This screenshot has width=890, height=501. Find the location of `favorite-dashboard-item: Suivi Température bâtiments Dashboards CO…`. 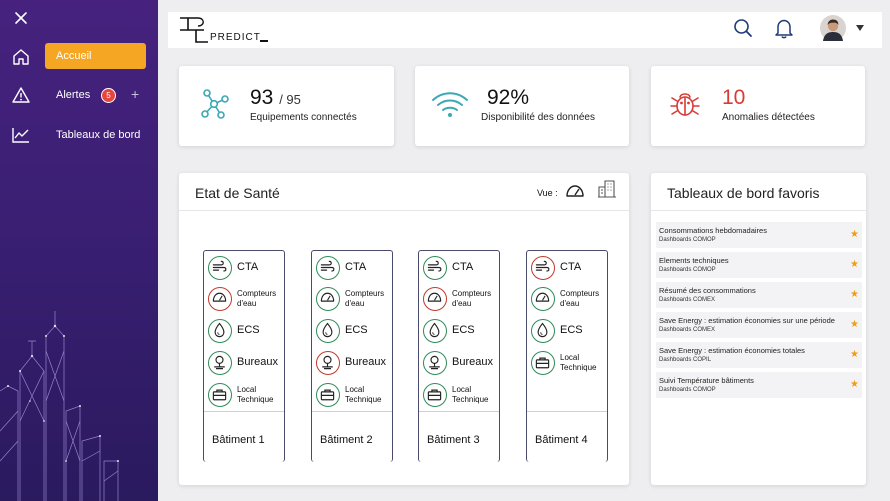

favorite-dashboard-item: Suivi Température bâtiments Dashboards CO… is located at coordinates (759, 385).